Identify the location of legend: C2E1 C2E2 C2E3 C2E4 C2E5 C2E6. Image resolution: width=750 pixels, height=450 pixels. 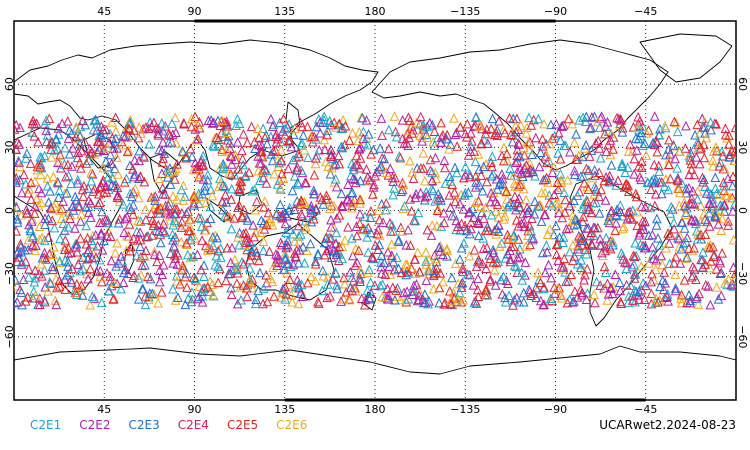
(168, 425).